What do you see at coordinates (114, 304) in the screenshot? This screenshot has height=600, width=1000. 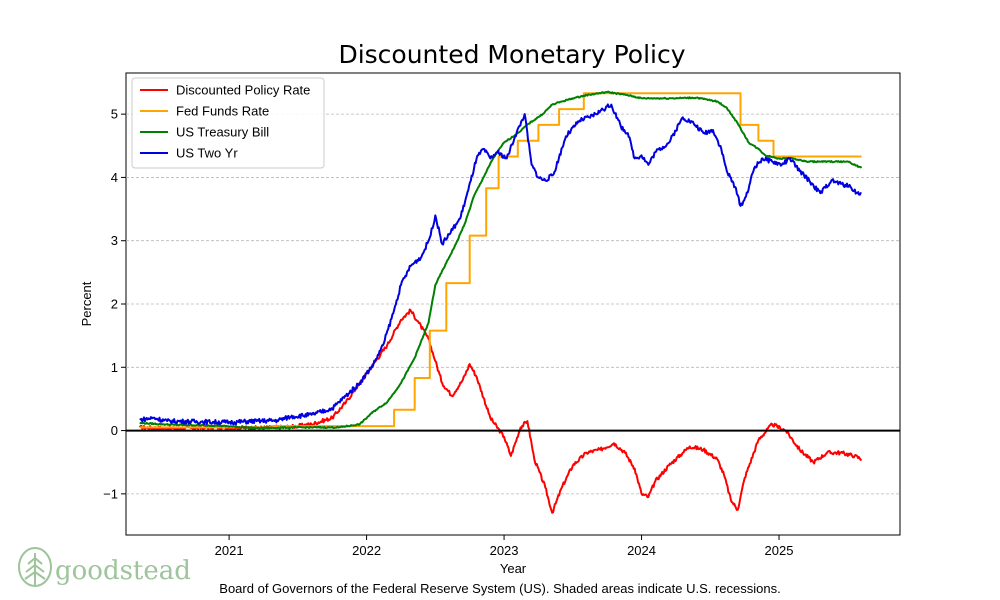 I see `y-tick-label: 2` at bounding box center [114, 304].